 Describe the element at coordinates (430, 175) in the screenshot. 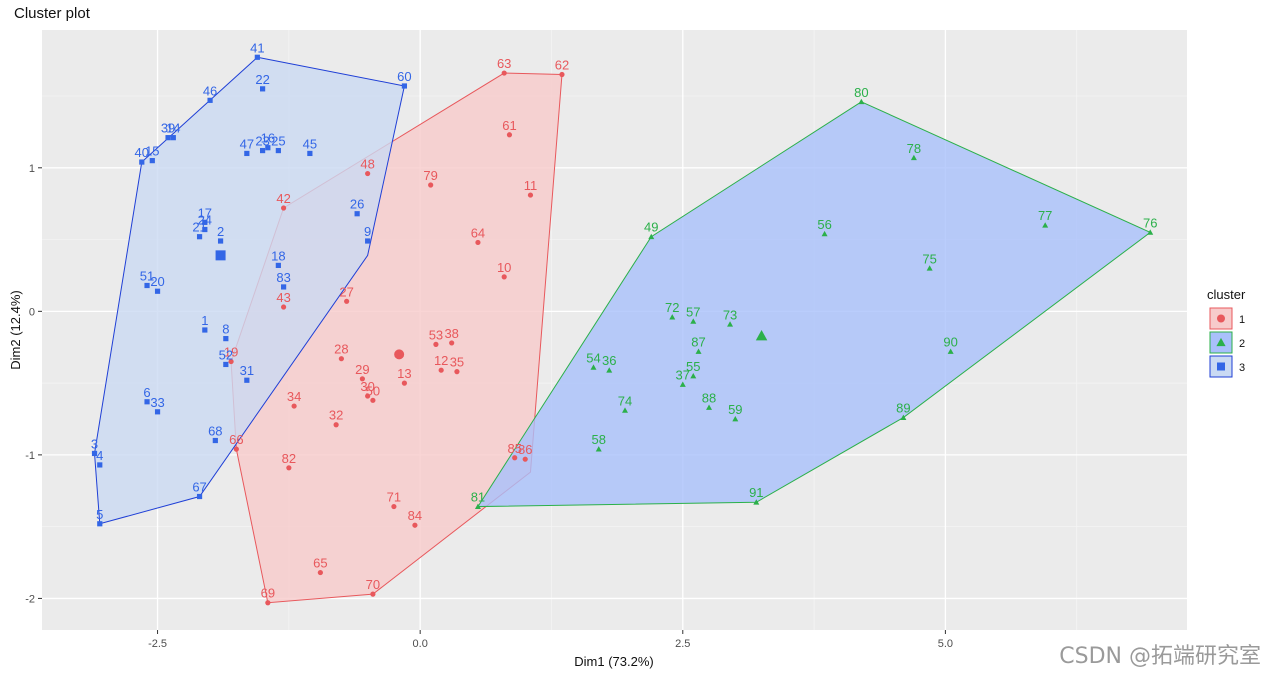

I see `data-point-label: 79` at that location.